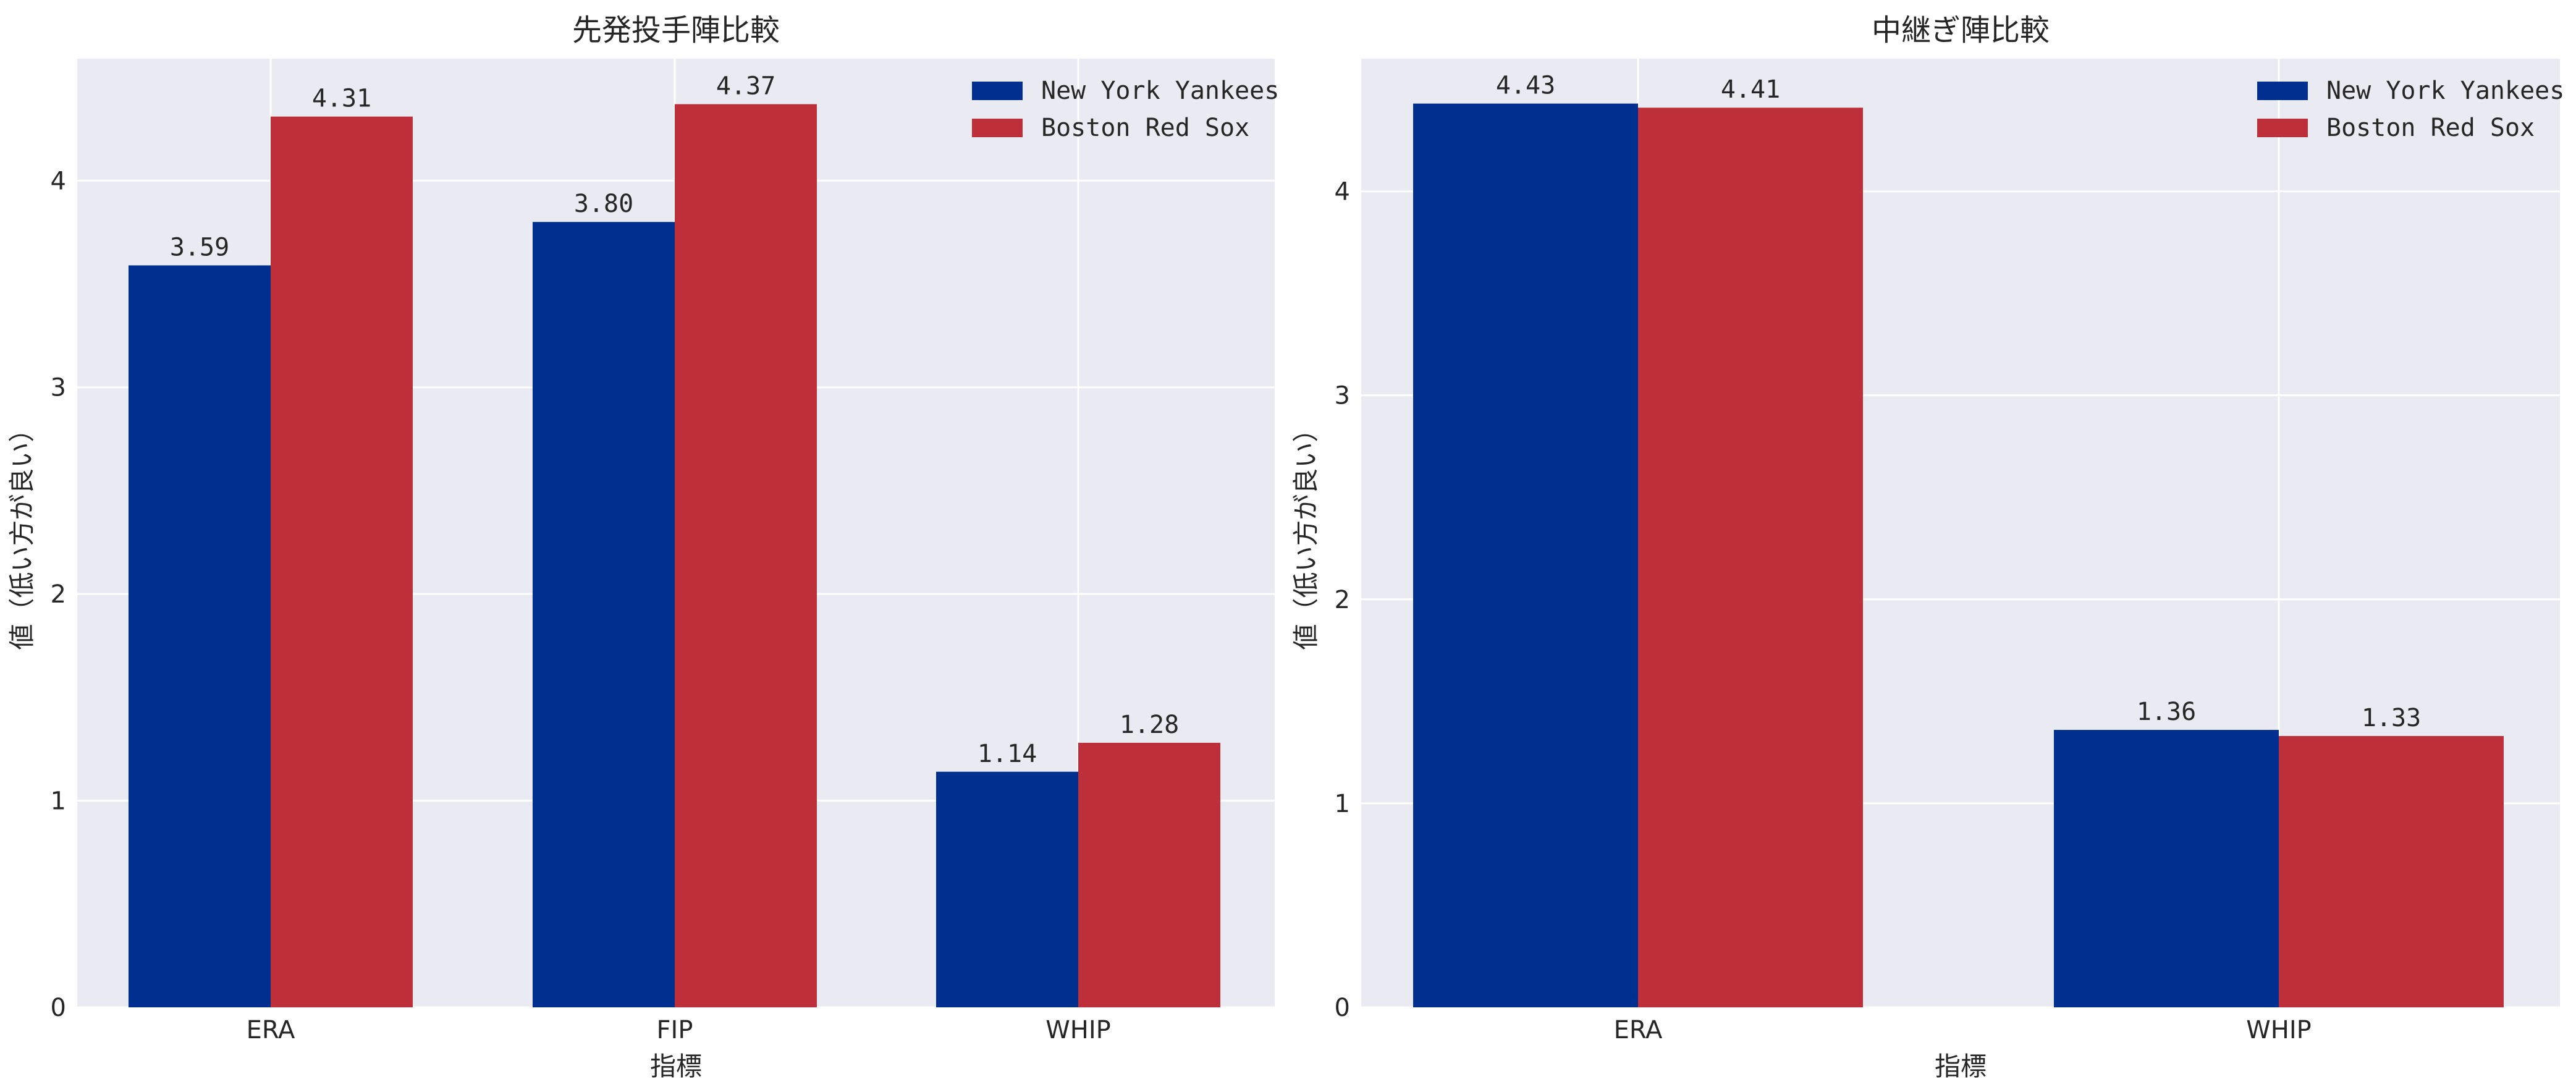 The image size is (2576, 1092). What do you see at coordinates (199, 247) in the screenshot?
I see `bar-value-label: 3.59` at bounding box center [199, 247].